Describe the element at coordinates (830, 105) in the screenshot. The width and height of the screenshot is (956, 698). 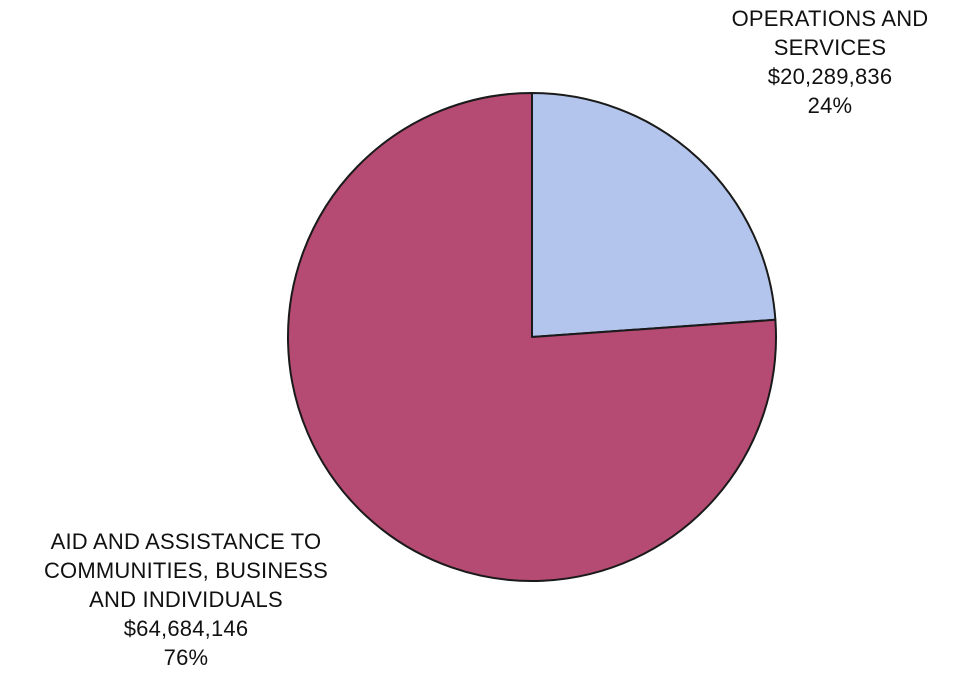
I see `slice-percent: 24%` at that location.